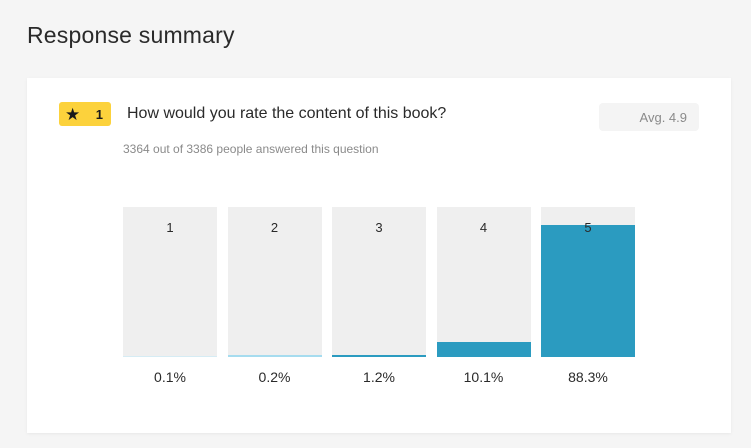  I want to click on bar-column-2: 2 0.2%, so click(274, 297).